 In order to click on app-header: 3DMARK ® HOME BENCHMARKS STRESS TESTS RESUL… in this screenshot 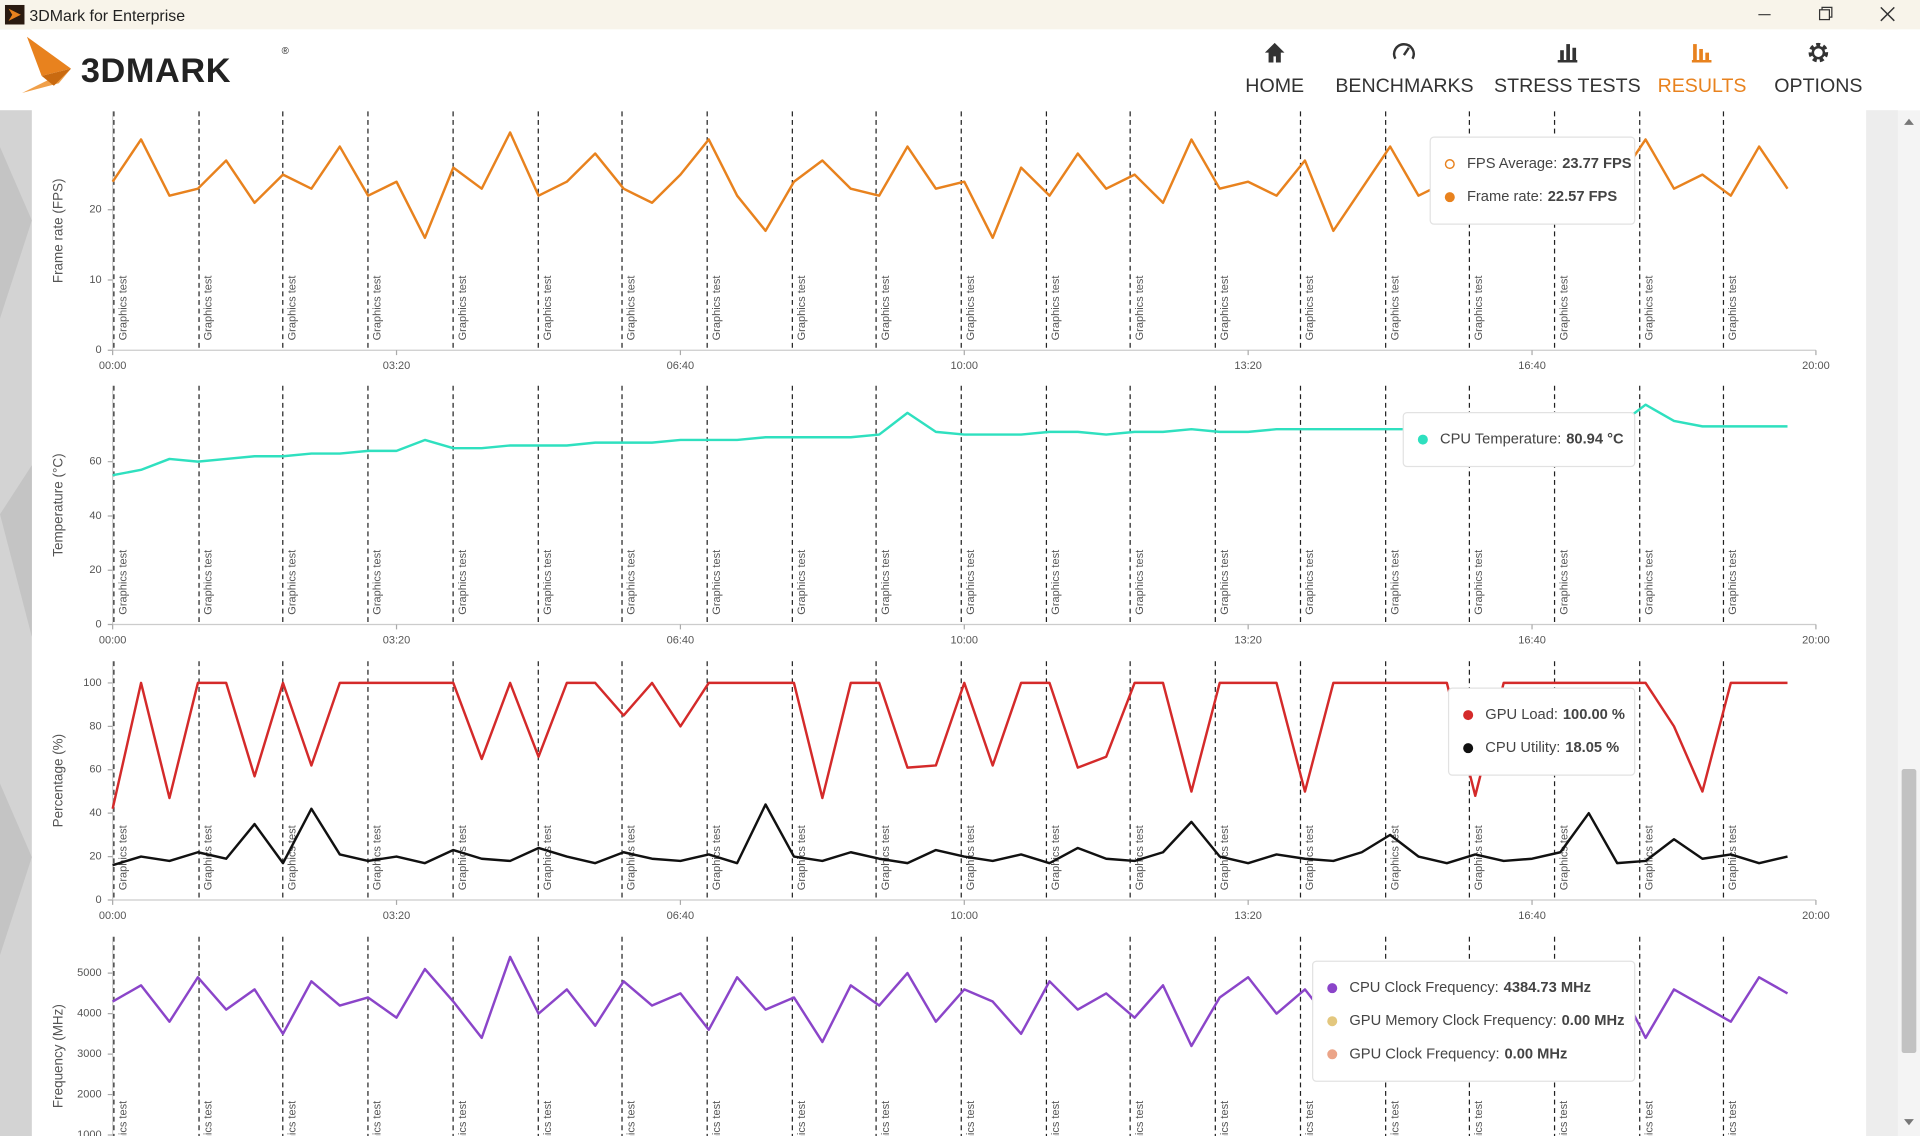, I will do `click(960, 70)`.